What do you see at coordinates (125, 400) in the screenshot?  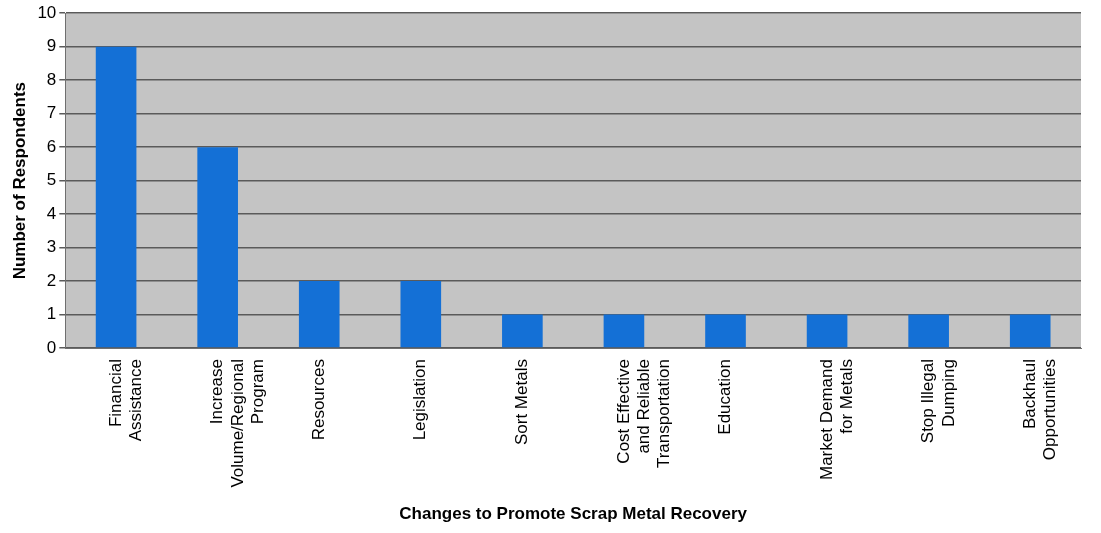 I see `x-tick-label: Financial Assistance` at bounding box center [125, 400].